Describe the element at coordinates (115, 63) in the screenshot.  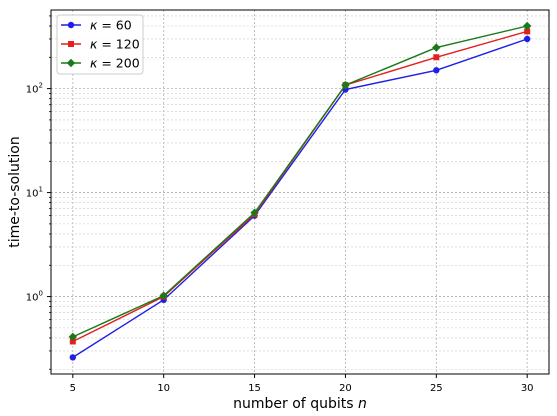
I see `legend-entry: κ = 200` at that location.